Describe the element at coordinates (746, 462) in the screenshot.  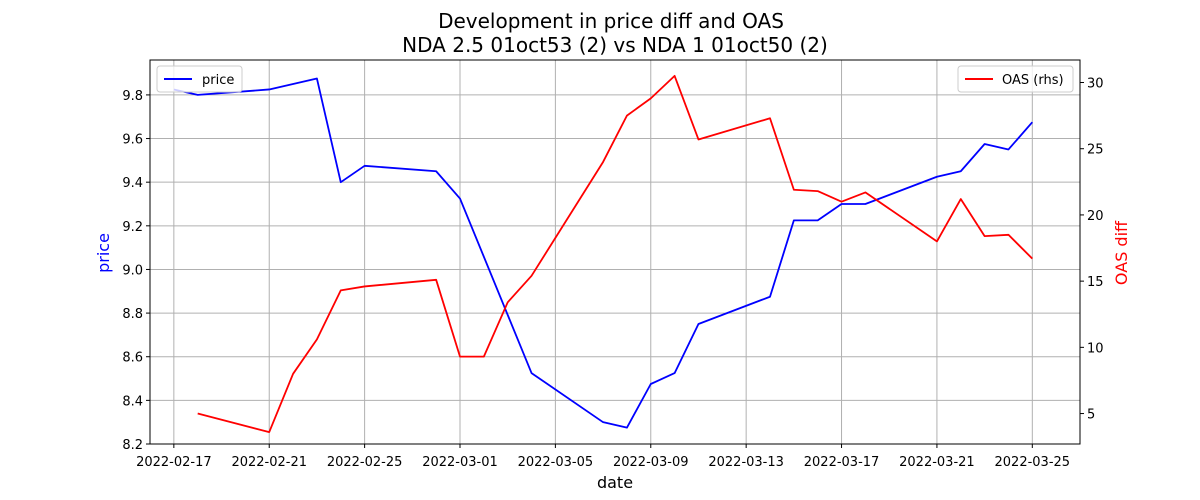
I see `x-tick-label: 2022-03-13` at that location.